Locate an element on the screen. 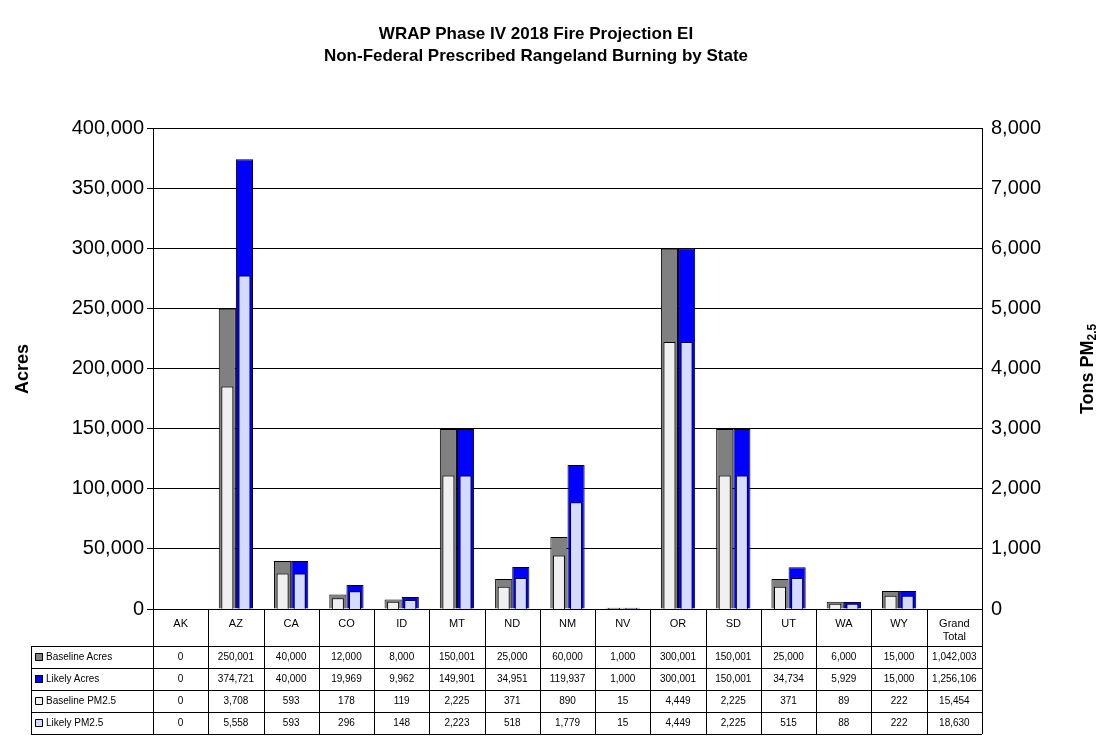 The height and width of the screenshot is (740, 1106). data-label: 296 is located at coordinates (347, 722).